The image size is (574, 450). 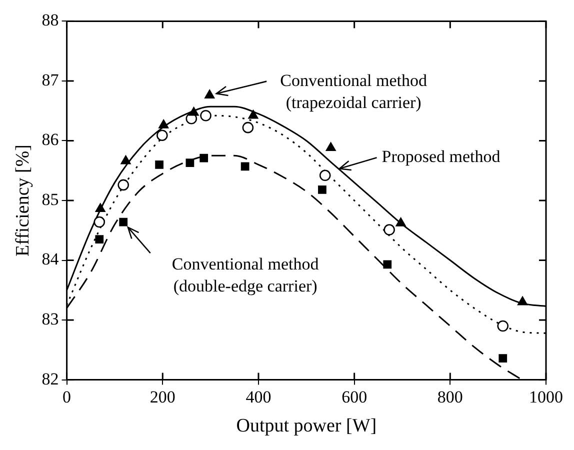 I want to click on x-tick-label: 600, so click(x=355, y=396).